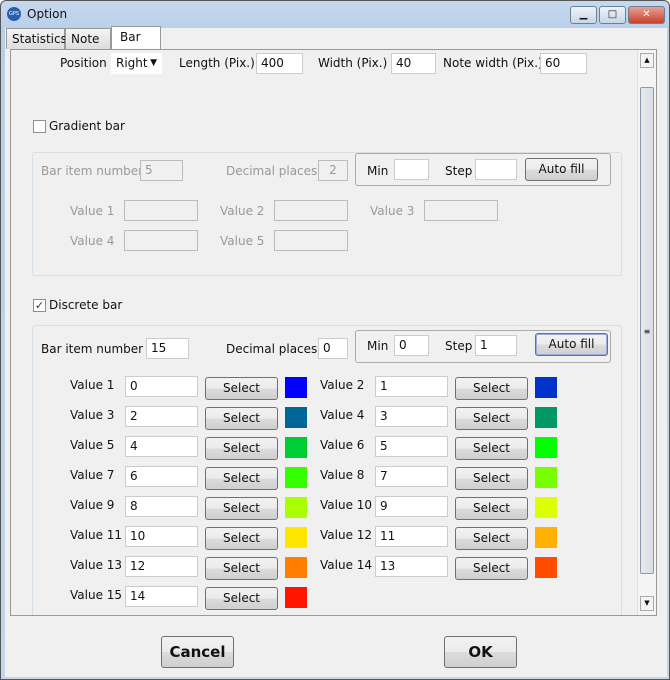  I want to click on discrete-value-input: 11, so click(411, 536).